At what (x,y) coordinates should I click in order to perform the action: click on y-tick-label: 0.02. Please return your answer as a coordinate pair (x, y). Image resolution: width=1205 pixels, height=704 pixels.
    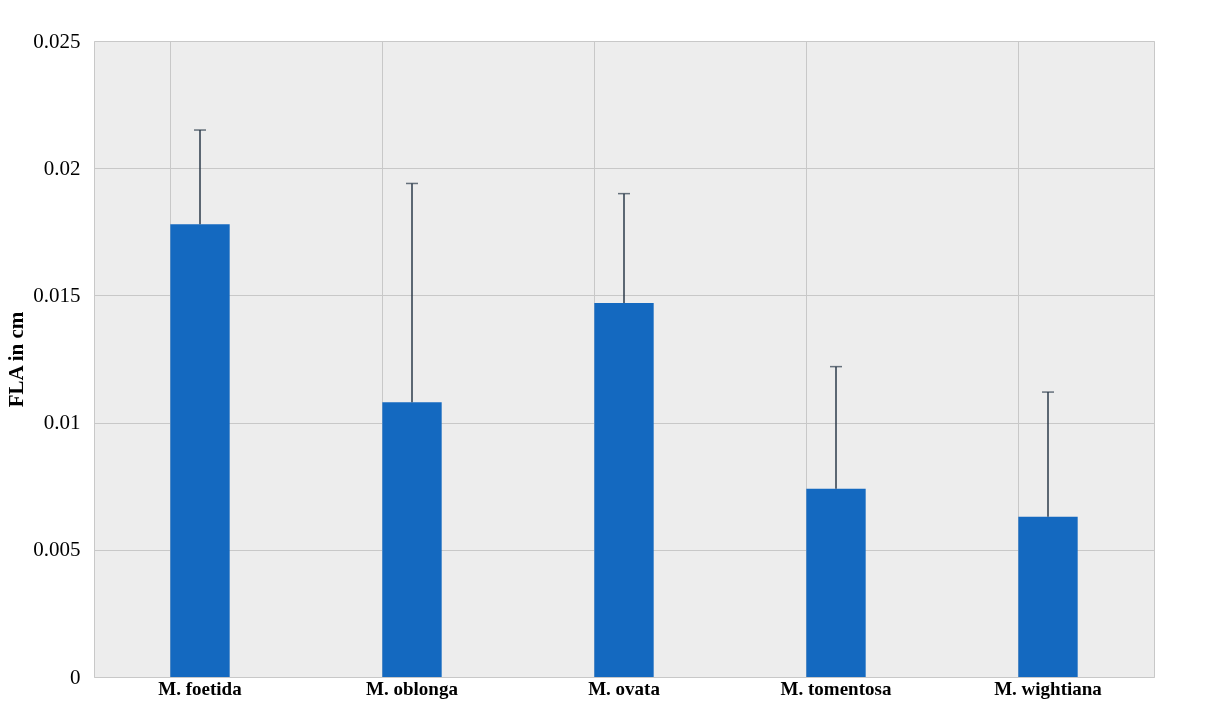
    Looking at the image, I should click on (62, 167).